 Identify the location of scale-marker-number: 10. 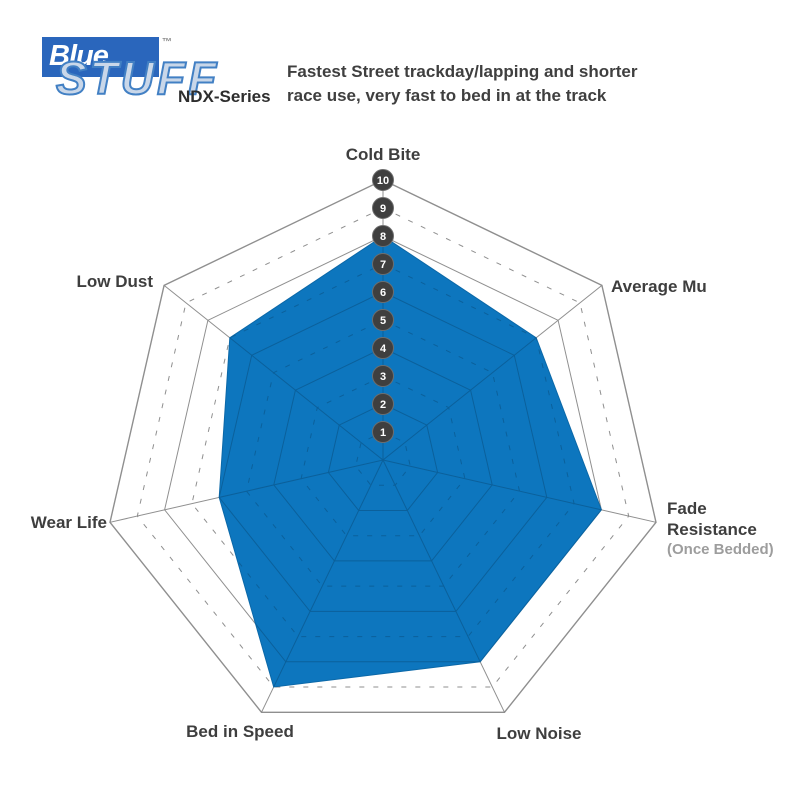
(383, 181).